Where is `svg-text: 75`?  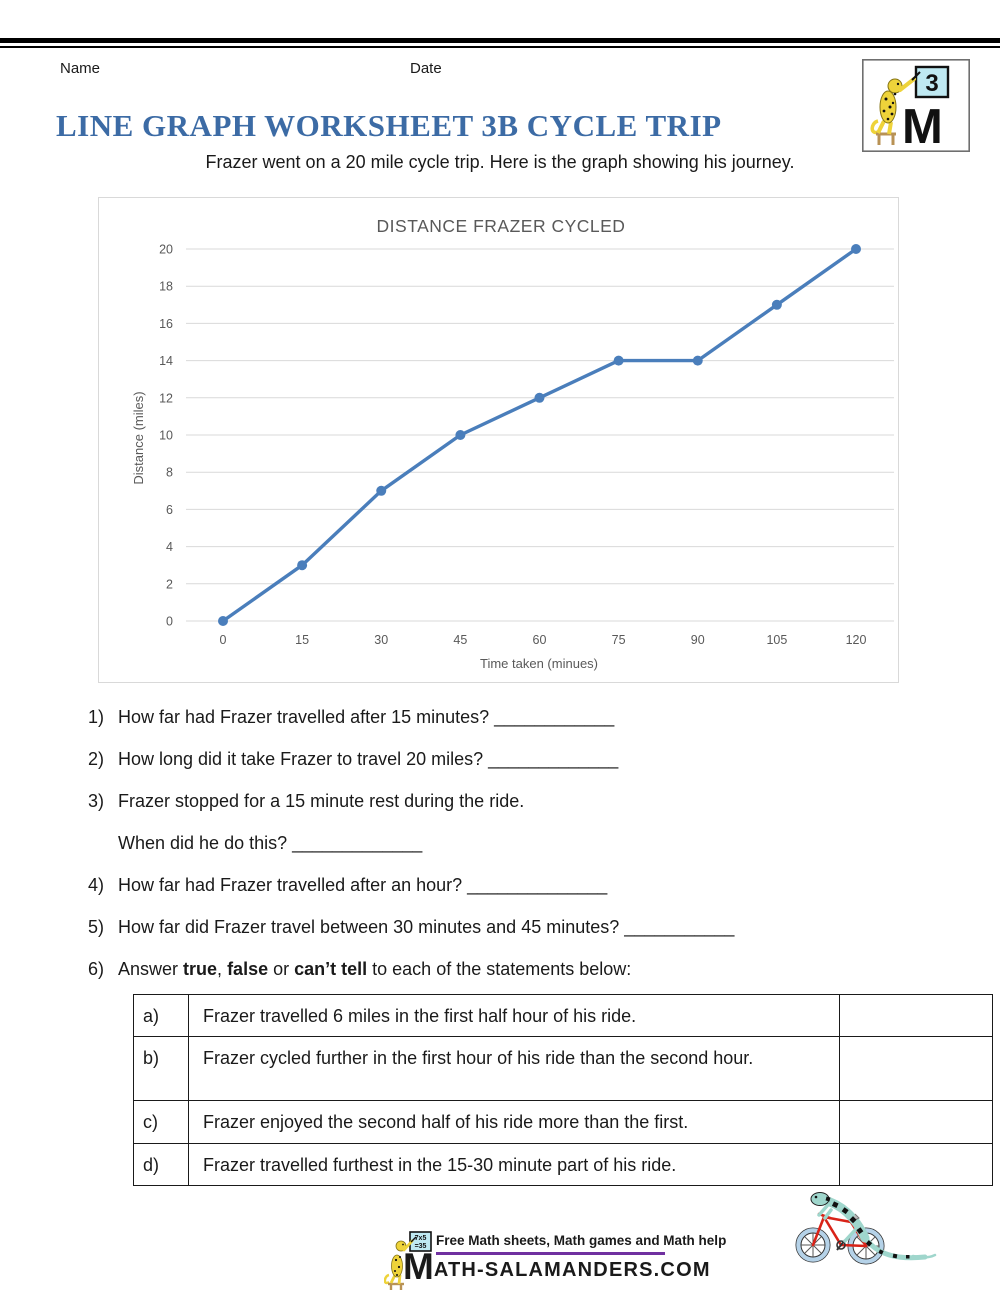 svg-text: 75 is located at coordinates (619, 640).